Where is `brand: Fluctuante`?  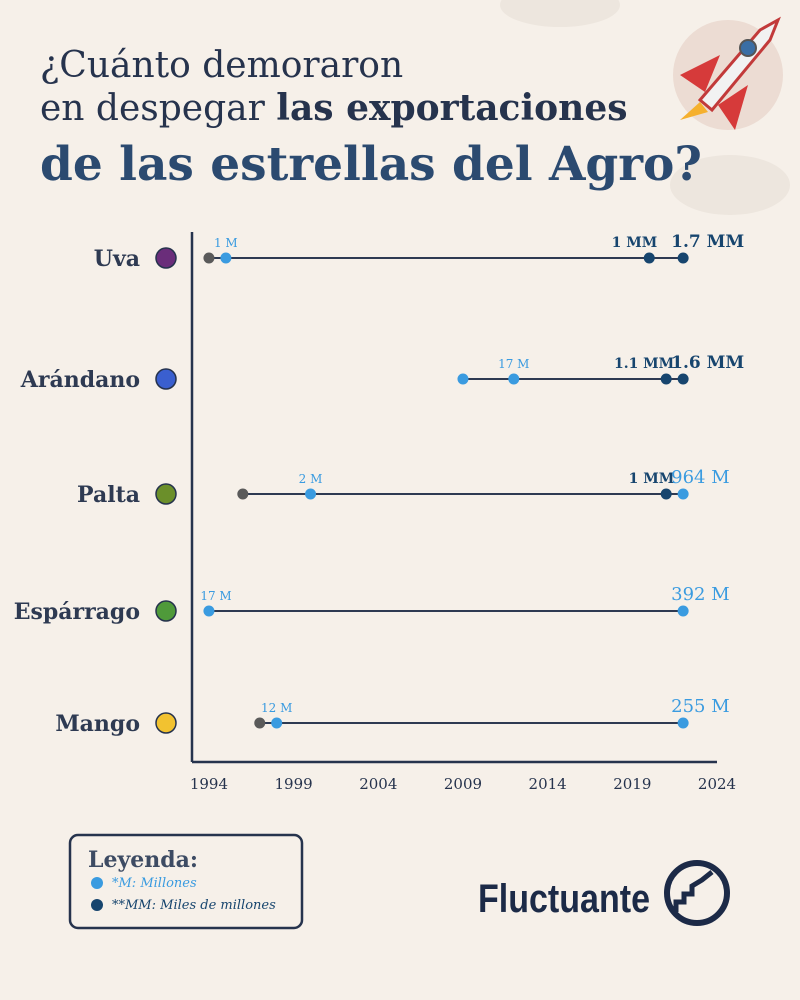
brand: Fluctuante is located at coordinates (604, 893).